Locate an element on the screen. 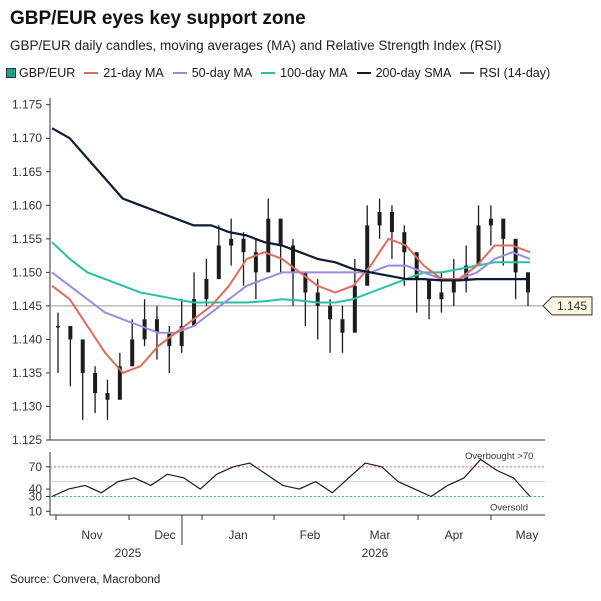  legend-item: 21-day MA is located at coordinates (124, 73).